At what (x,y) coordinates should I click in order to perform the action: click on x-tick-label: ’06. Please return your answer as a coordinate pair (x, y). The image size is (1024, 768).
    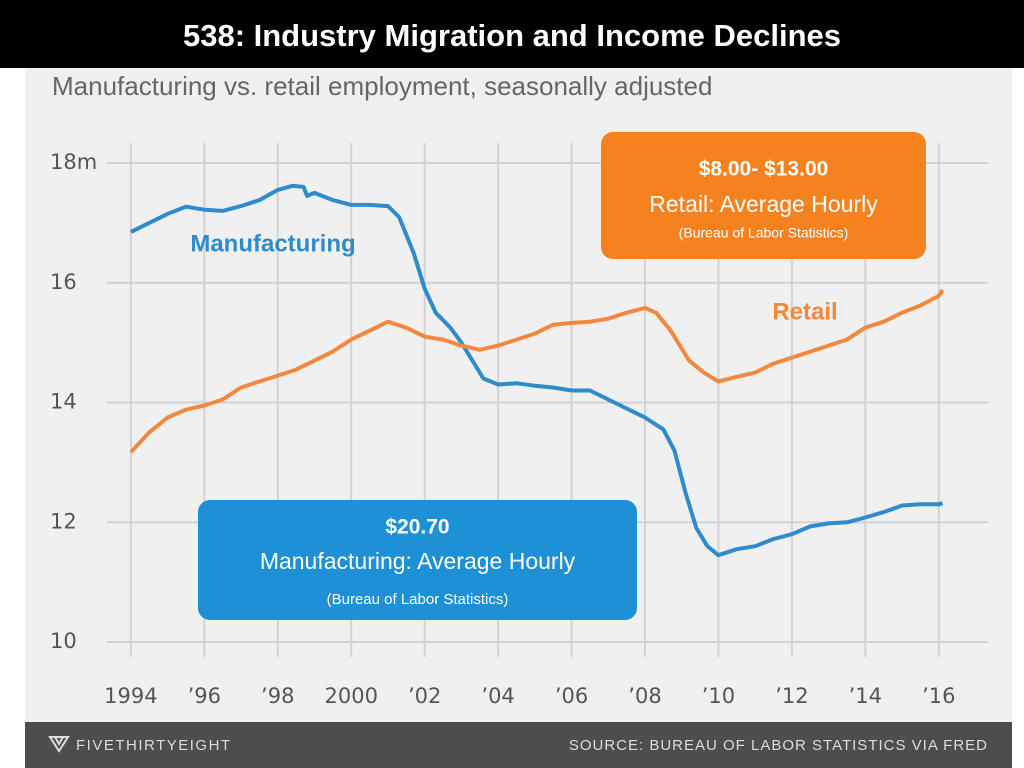
    Looking at the image, I should click on (571, 696).